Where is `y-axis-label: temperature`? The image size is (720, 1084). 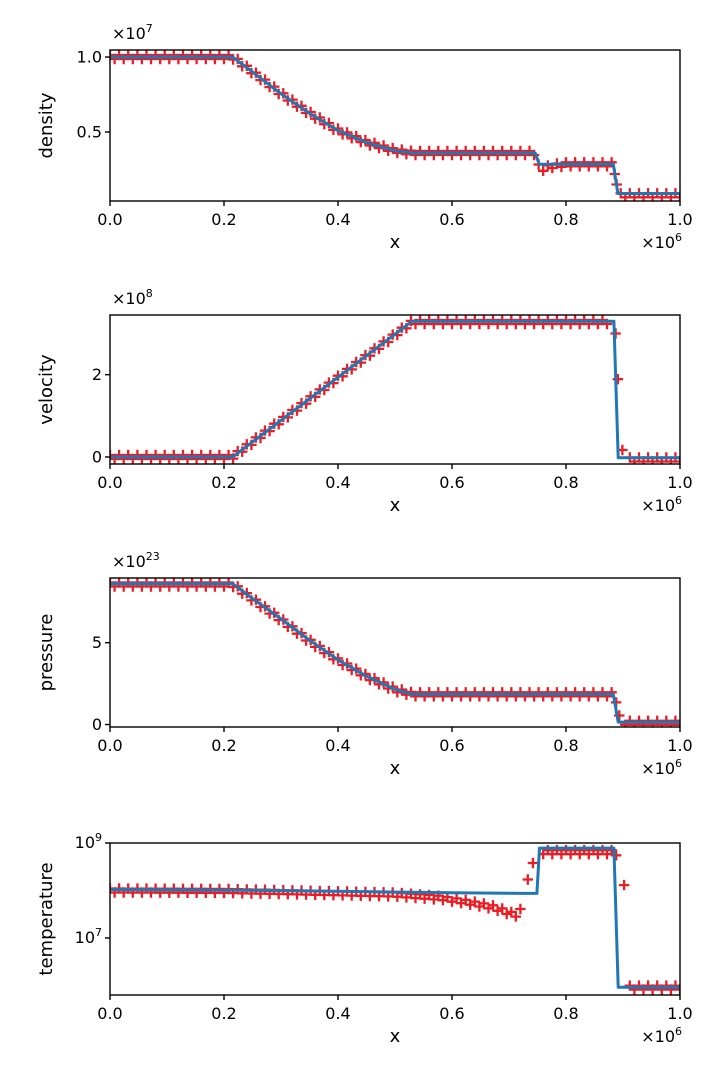 y-axis-label: temperature is located at coordinates (46, 918).